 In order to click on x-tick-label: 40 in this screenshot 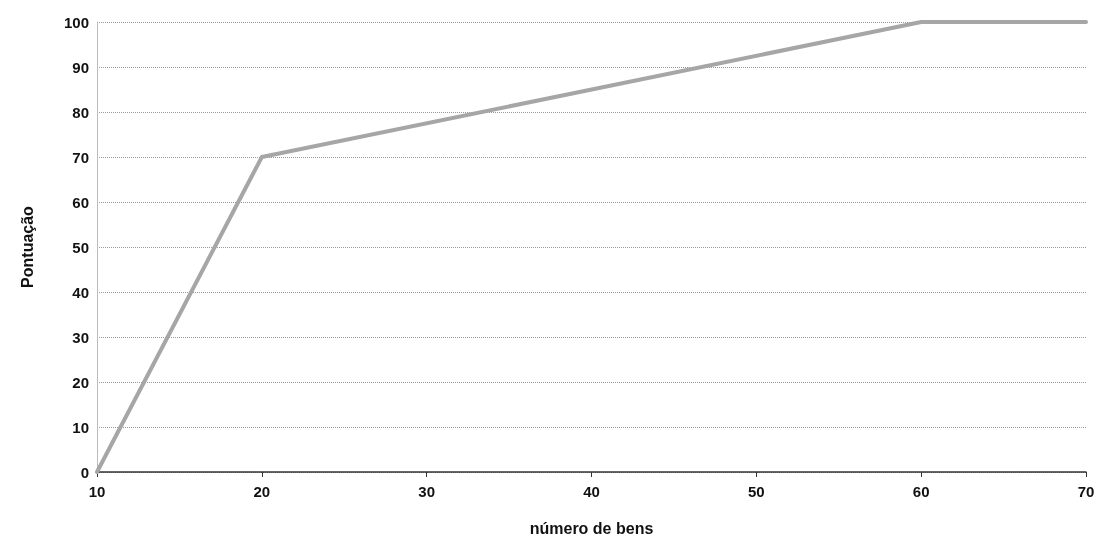, I will do `click(591, 491)`.